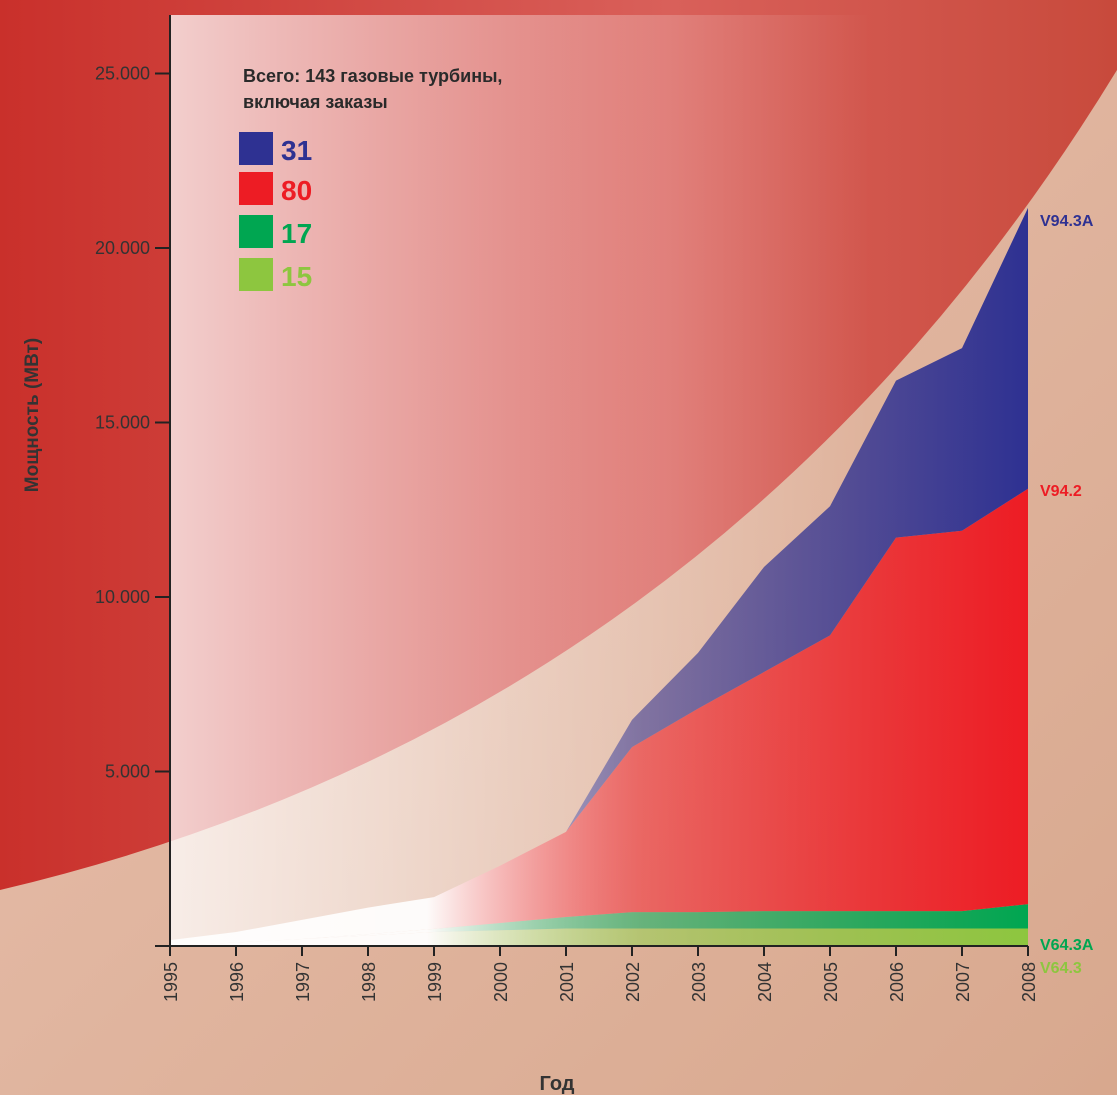  I want to click on series-label: V94.3A, so click(1067, 221).